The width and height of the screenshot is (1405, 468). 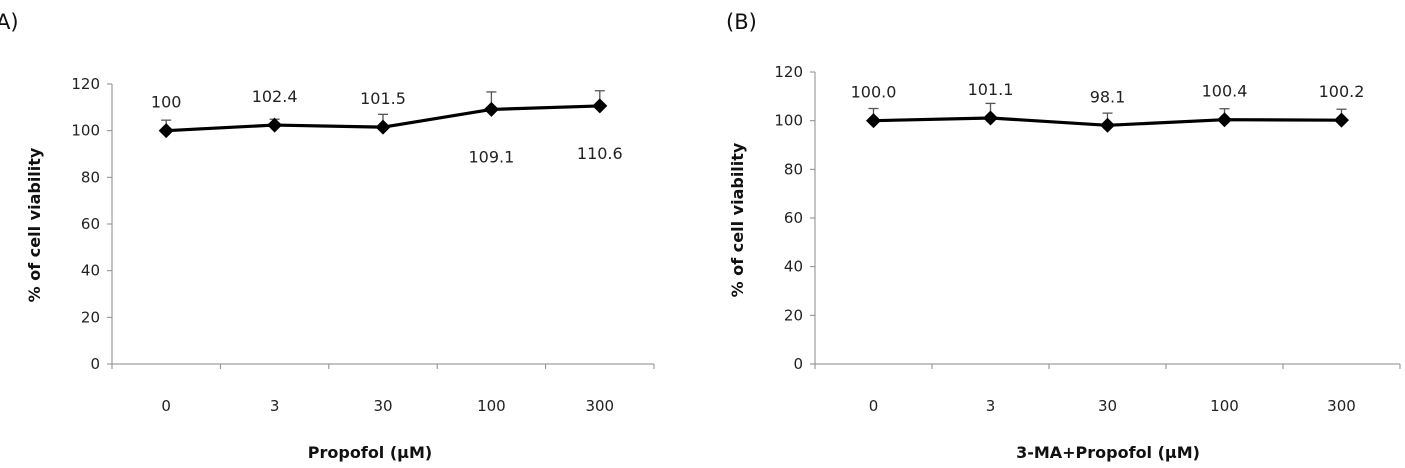 What do you see at coordinates (9, 22) in the screenshot?
I see `panel-a-label: A)` at bounding box center [9, 22].